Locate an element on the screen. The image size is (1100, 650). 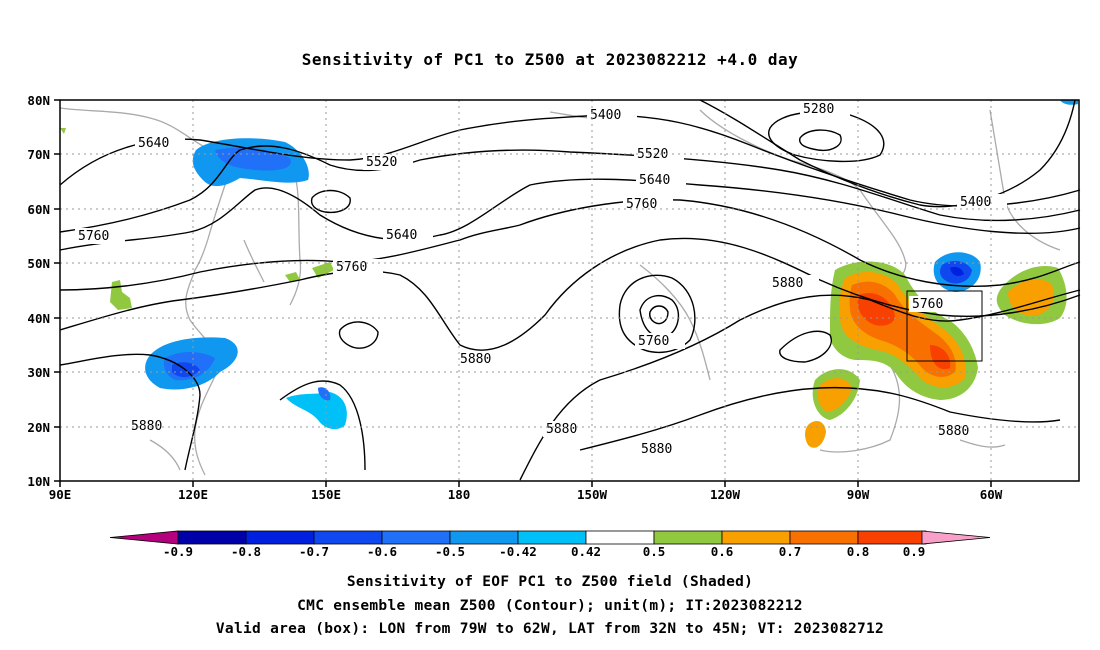
lat-label: 40N is located at coordinates (38, 318).